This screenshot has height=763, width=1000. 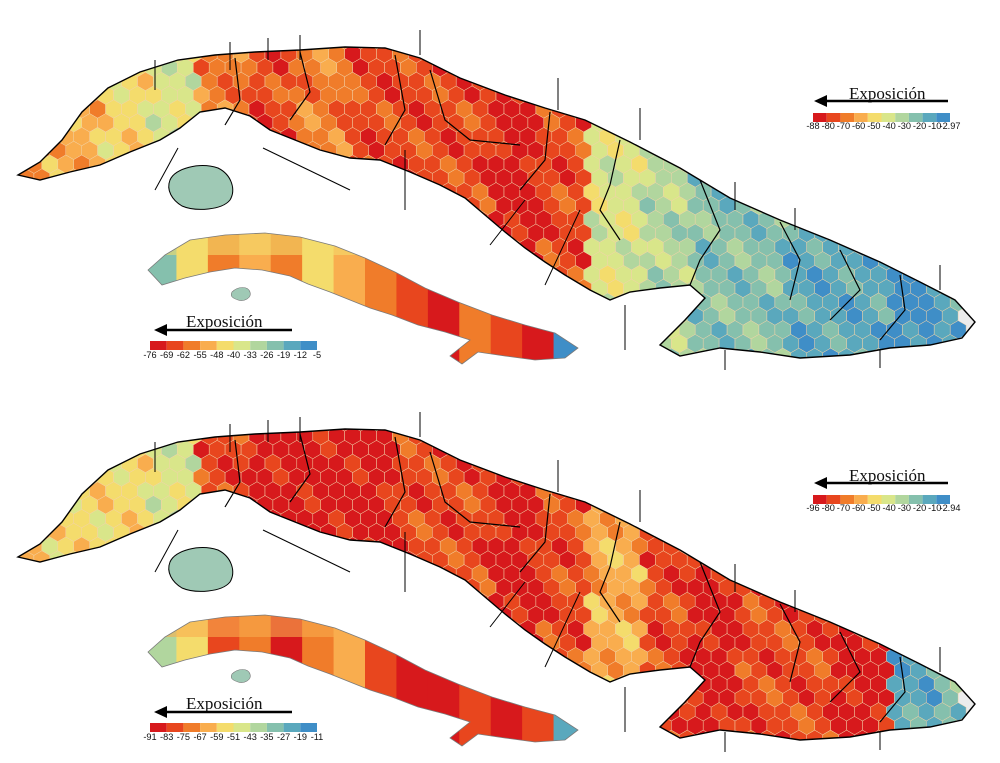 I want to click on legend-large-tick-label: -96, so click(x=812, y=508).